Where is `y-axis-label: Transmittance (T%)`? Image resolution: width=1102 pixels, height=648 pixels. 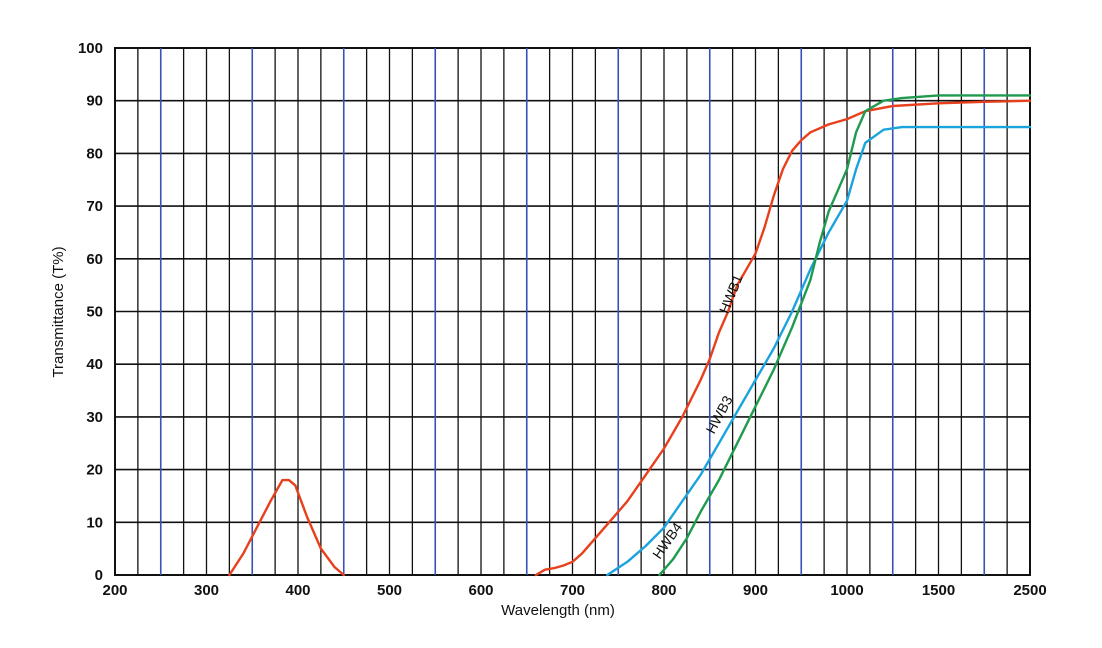 y-axis-label: Transmittance (T%) is located at coordinates (58, 311).